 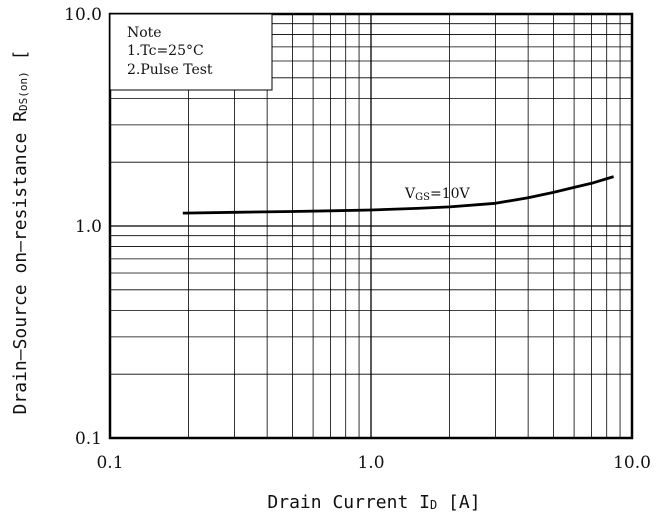 What do you see at coordinates (170, 70) in the screenshot?
I see `note-line-2: 2.Pulse Test` at bounding box center [170, 70].